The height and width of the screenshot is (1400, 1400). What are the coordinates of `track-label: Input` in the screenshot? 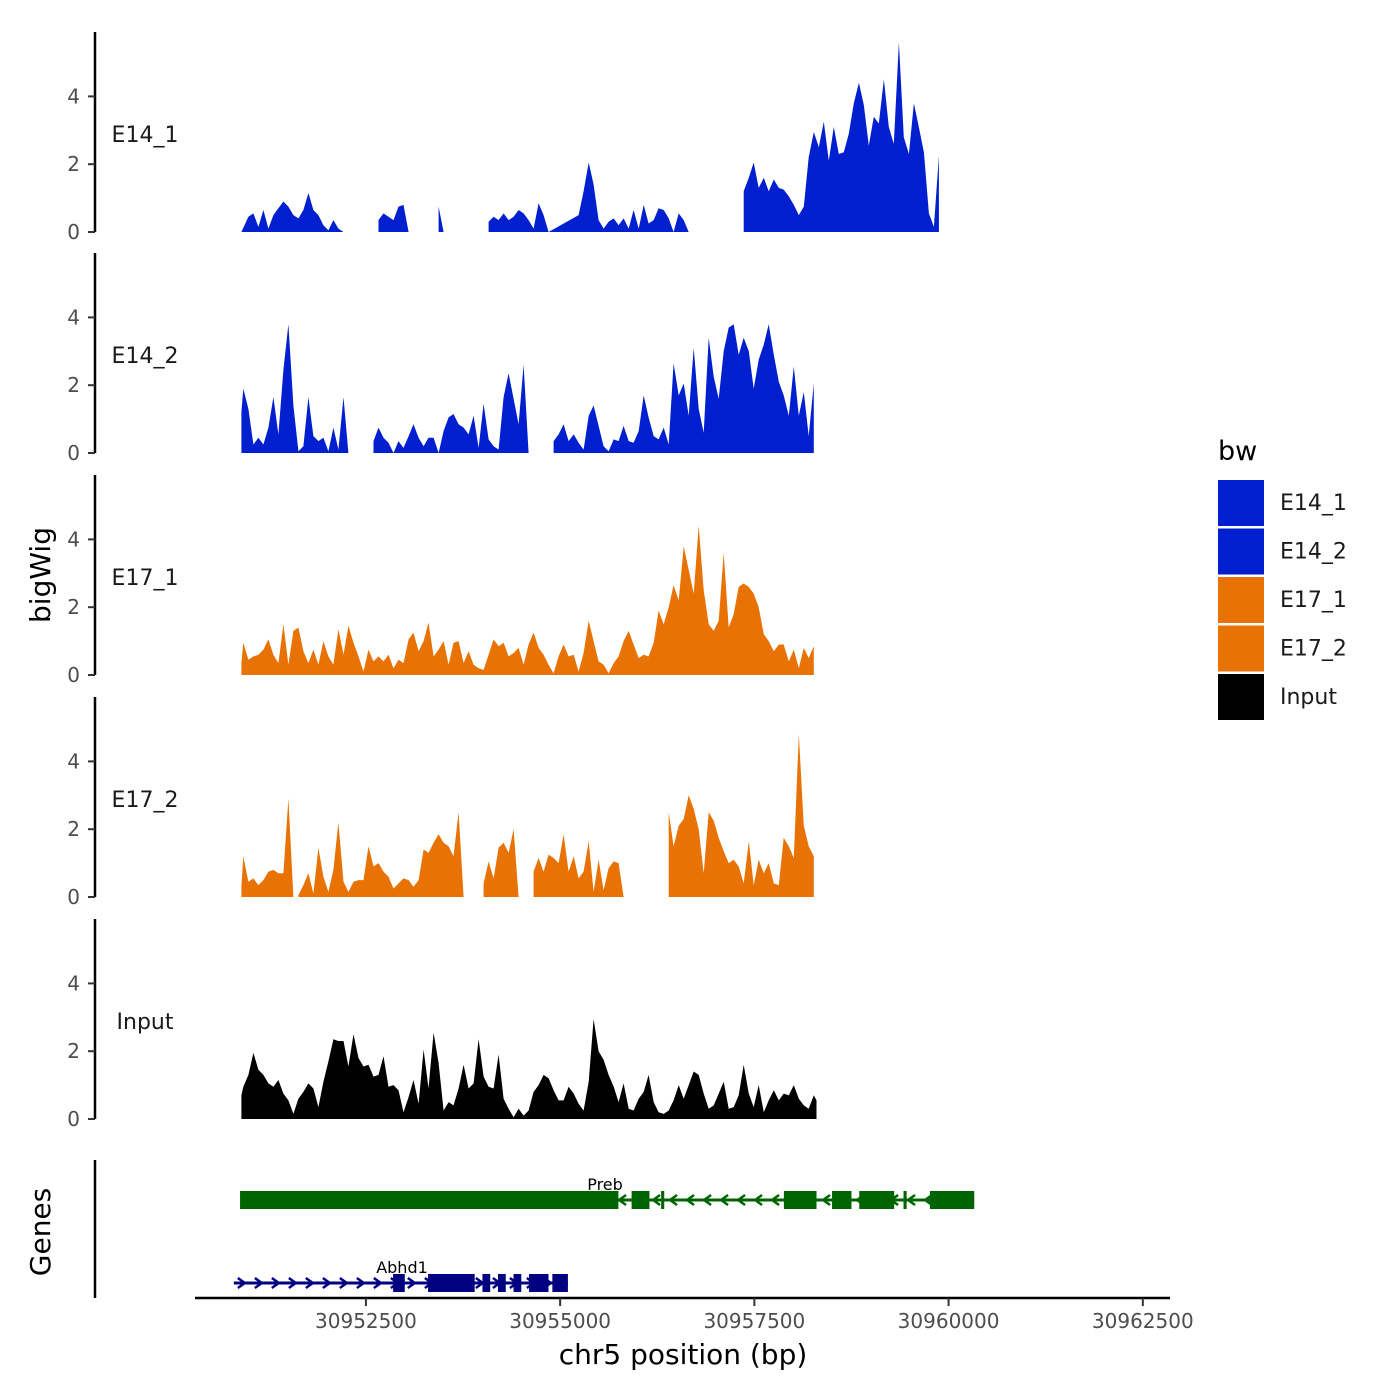 It's located at (145, 1022).